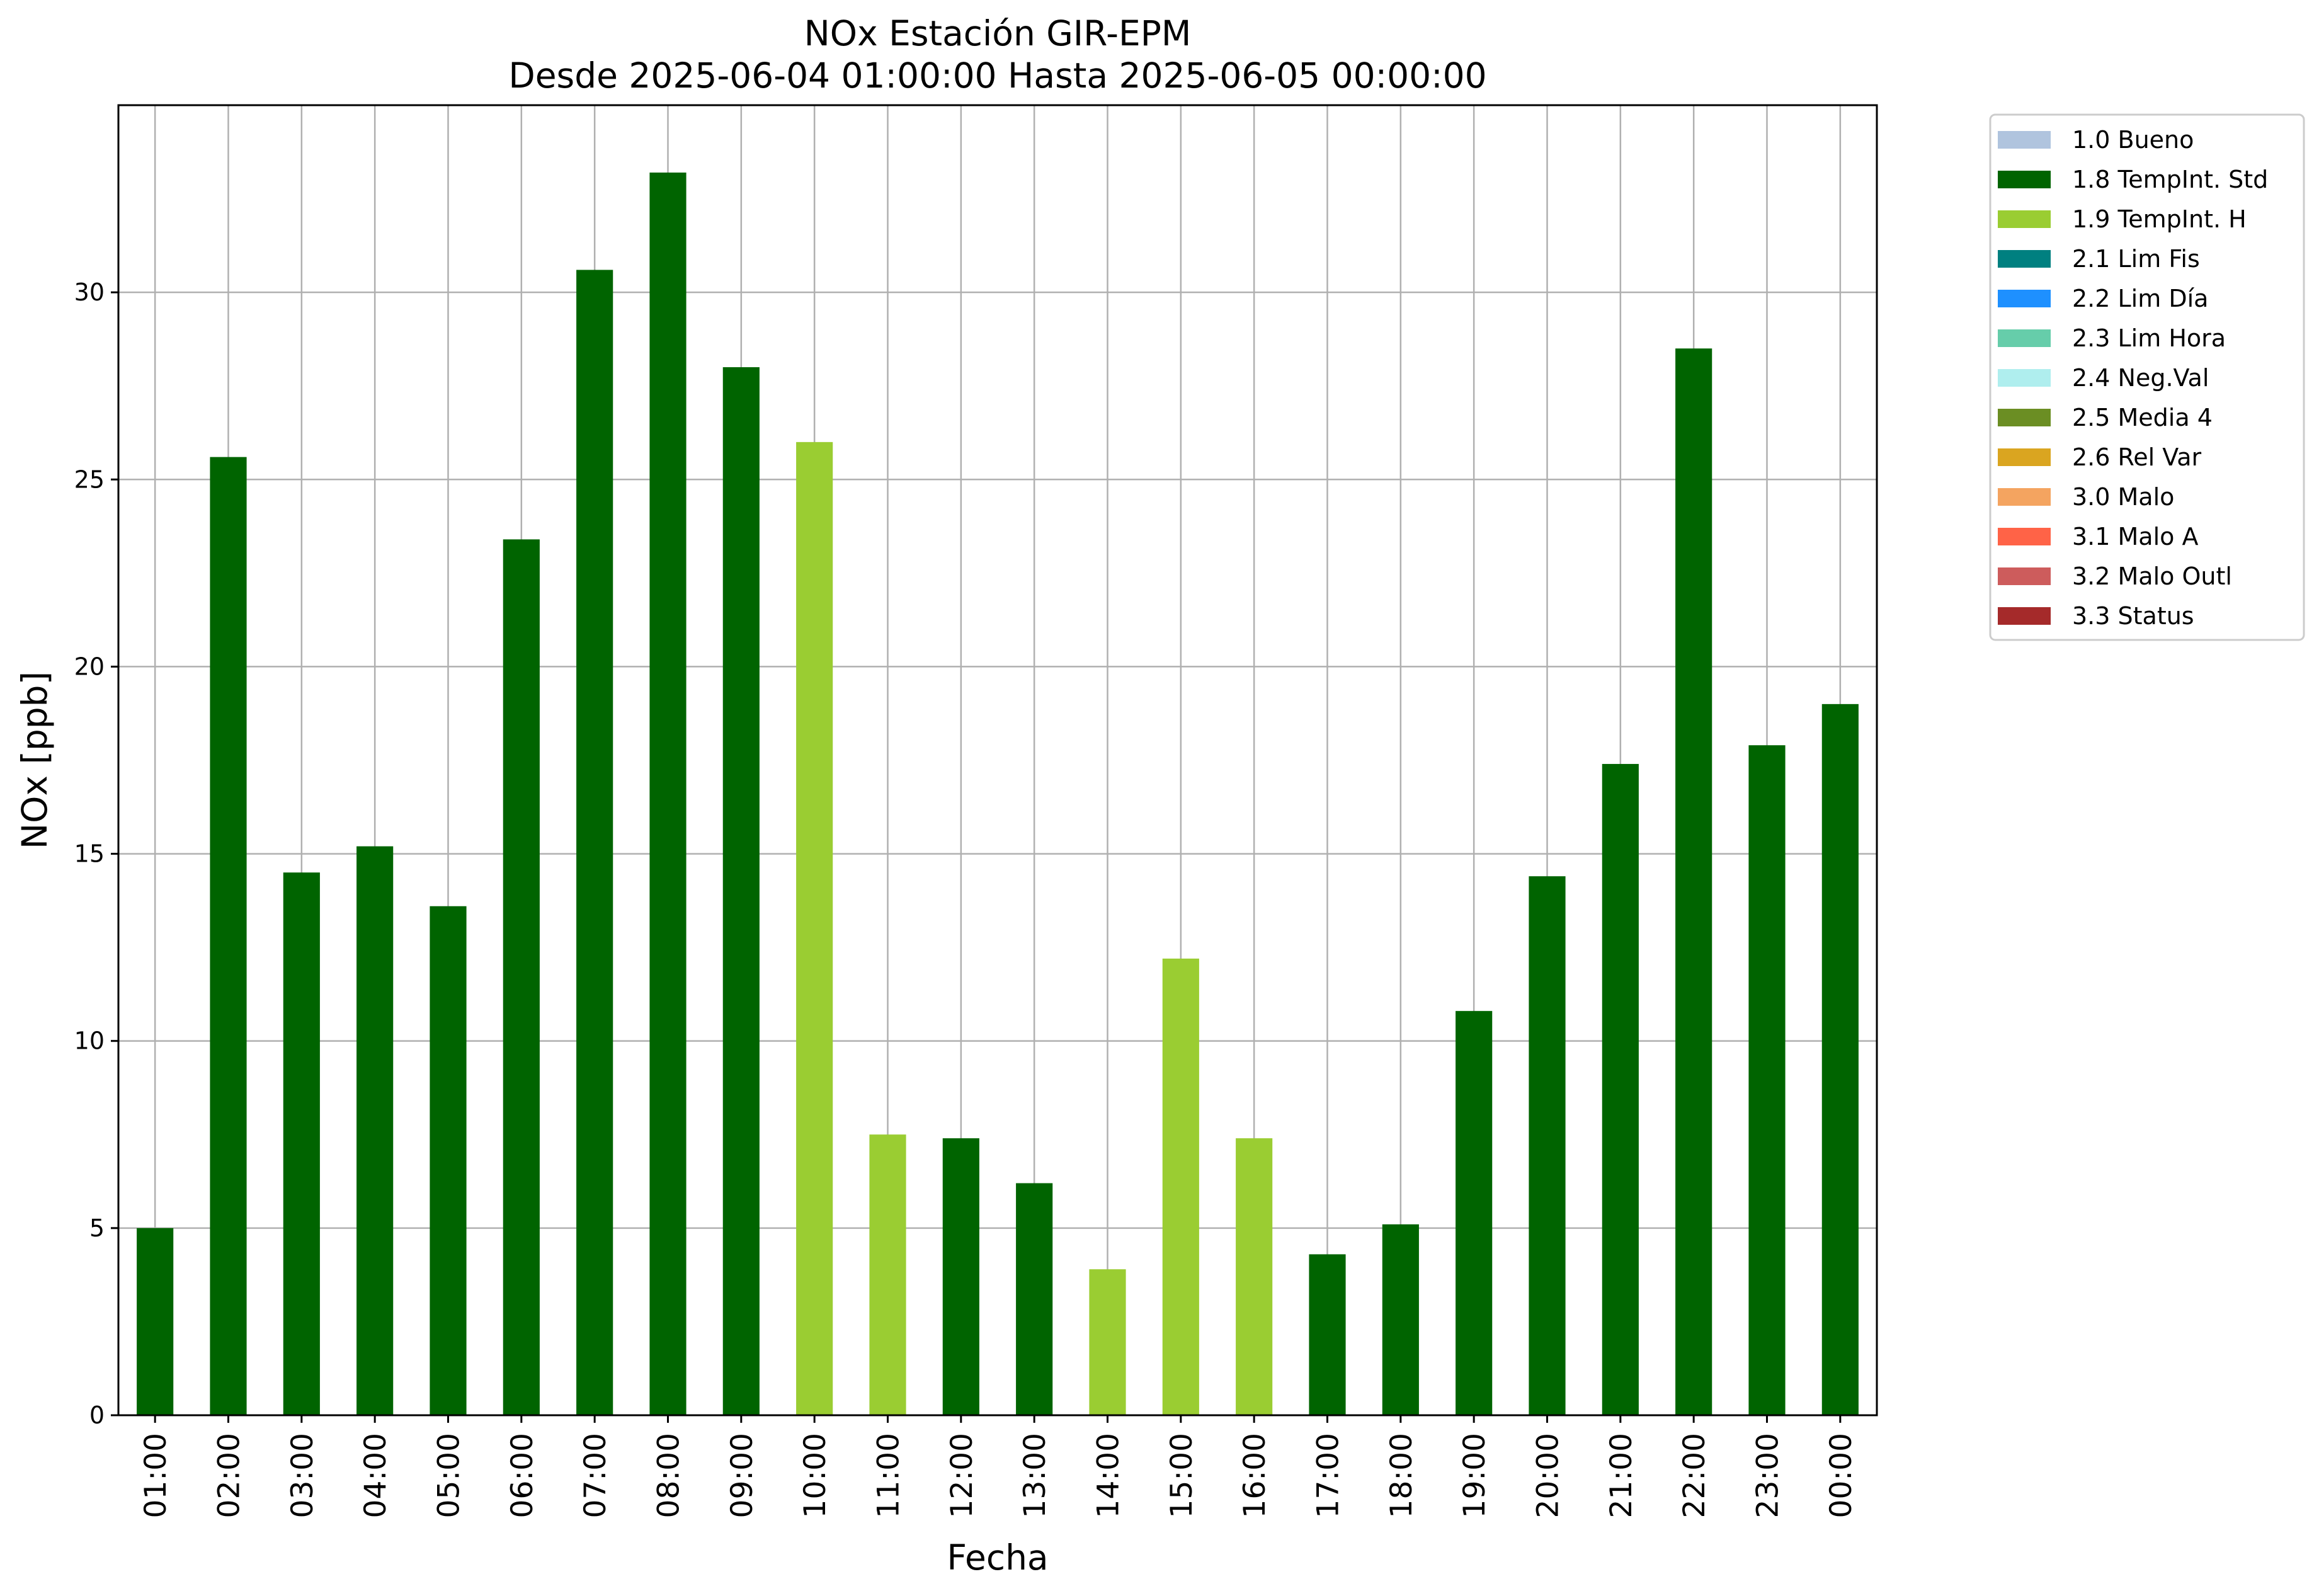  What do you see at coordinates (89, 292) in the screenshot?
I see `y-tick-label: 30` at bounding box center [89, 292].